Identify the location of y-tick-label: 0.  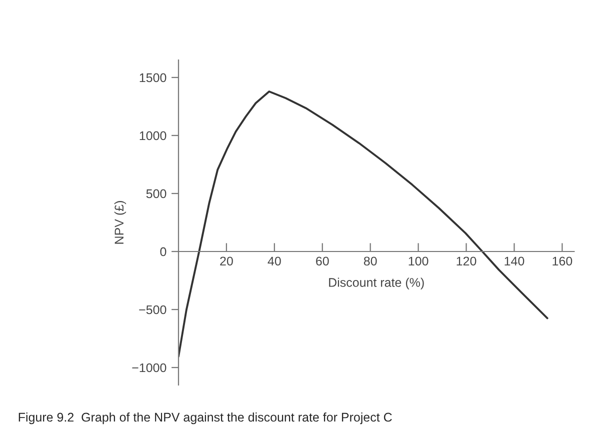
(163, 251).